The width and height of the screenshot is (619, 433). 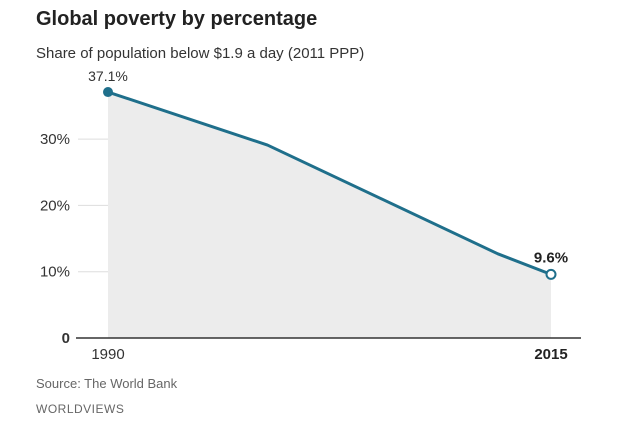 I want to click on y-tick-label: 30%, so click(x=55, y=139).